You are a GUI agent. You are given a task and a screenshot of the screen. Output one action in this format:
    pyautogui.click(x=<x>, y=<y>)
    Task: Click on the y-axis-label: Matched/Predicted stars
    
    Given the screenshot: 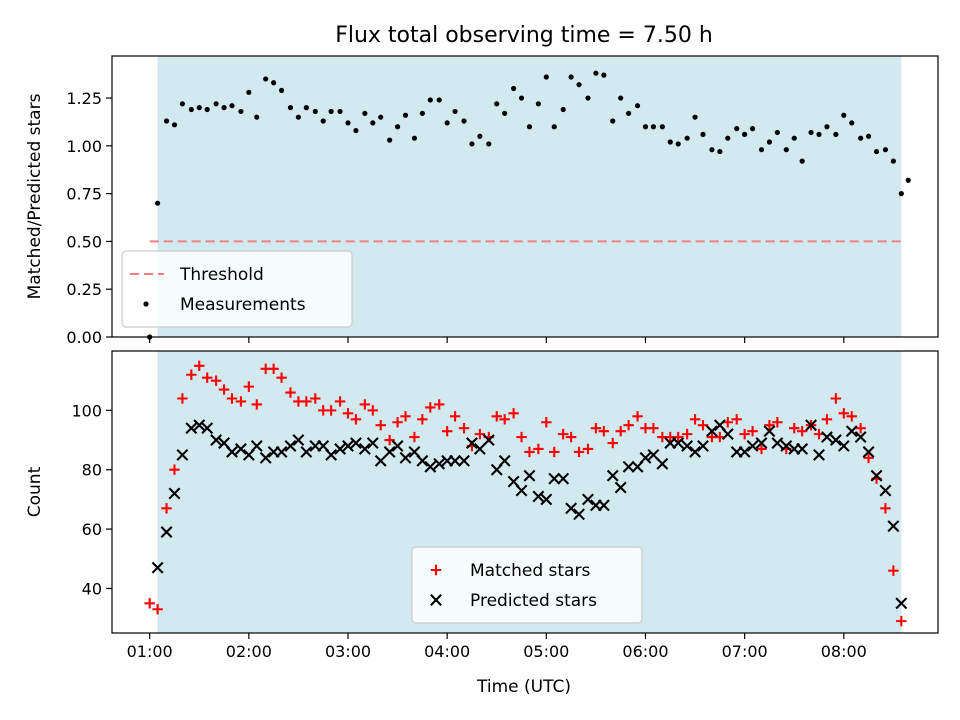 What is the action you would take?
    pyautogui.click(x=35, y=196)
    